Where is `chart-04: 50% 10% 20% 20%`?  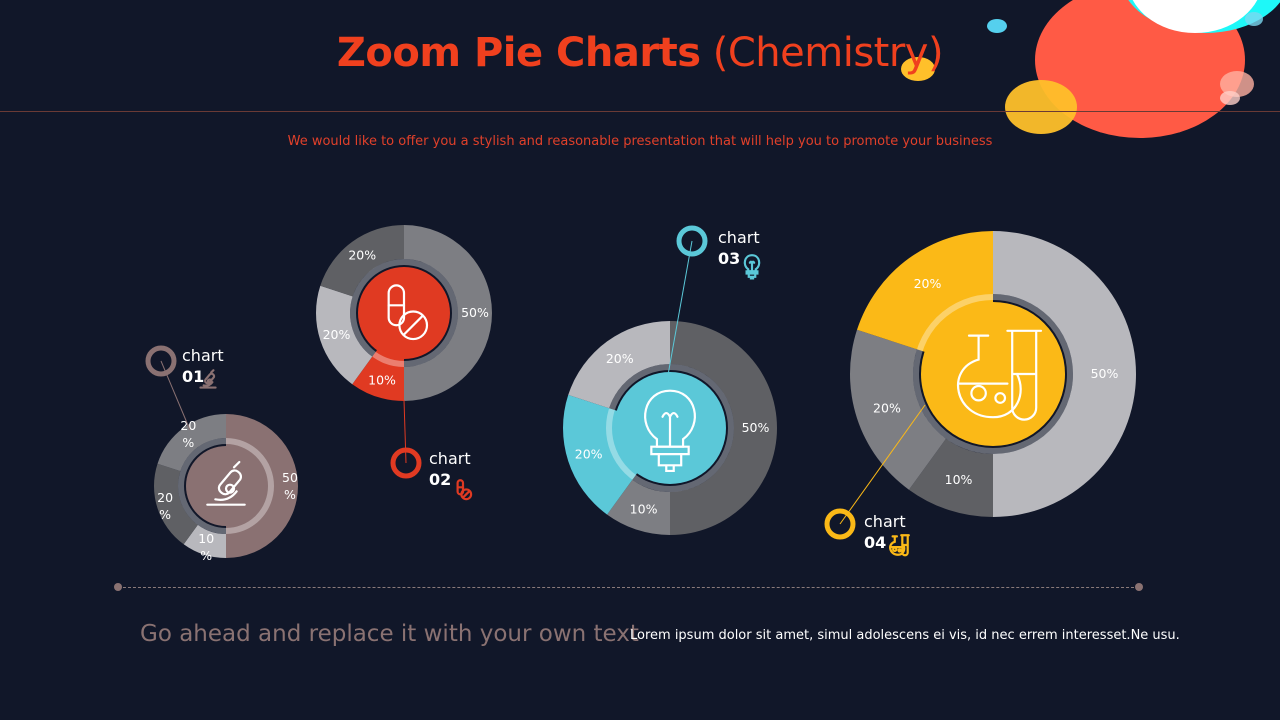
chart-04: 50% 10% 20% 20% is located at coordinates (980, 394).